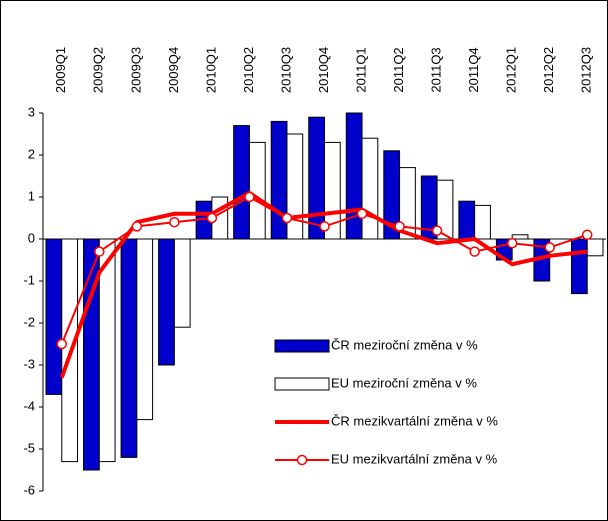 Image resolution: width=608 pixels, height=521 pixels. Describe the element at coordinates (285, 70) in the screenshot. I see `x-tick-label: 2010Q3` at that location.